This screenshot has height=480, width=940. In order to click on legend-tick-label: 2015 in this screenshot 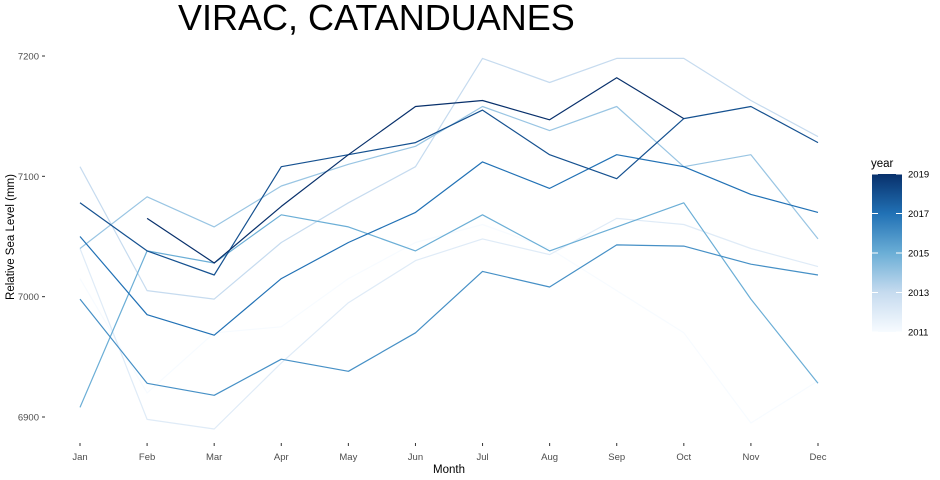, I will do `click(918, 254)`.